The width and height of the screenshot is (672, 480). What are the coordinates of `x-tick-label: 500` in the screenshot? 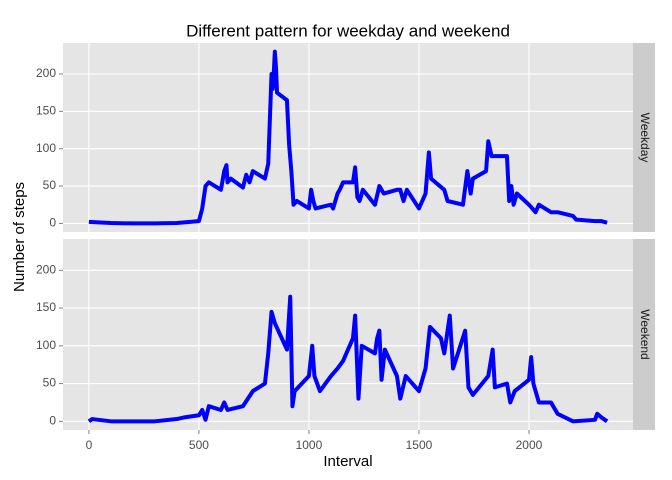 It's located at (199, 445).